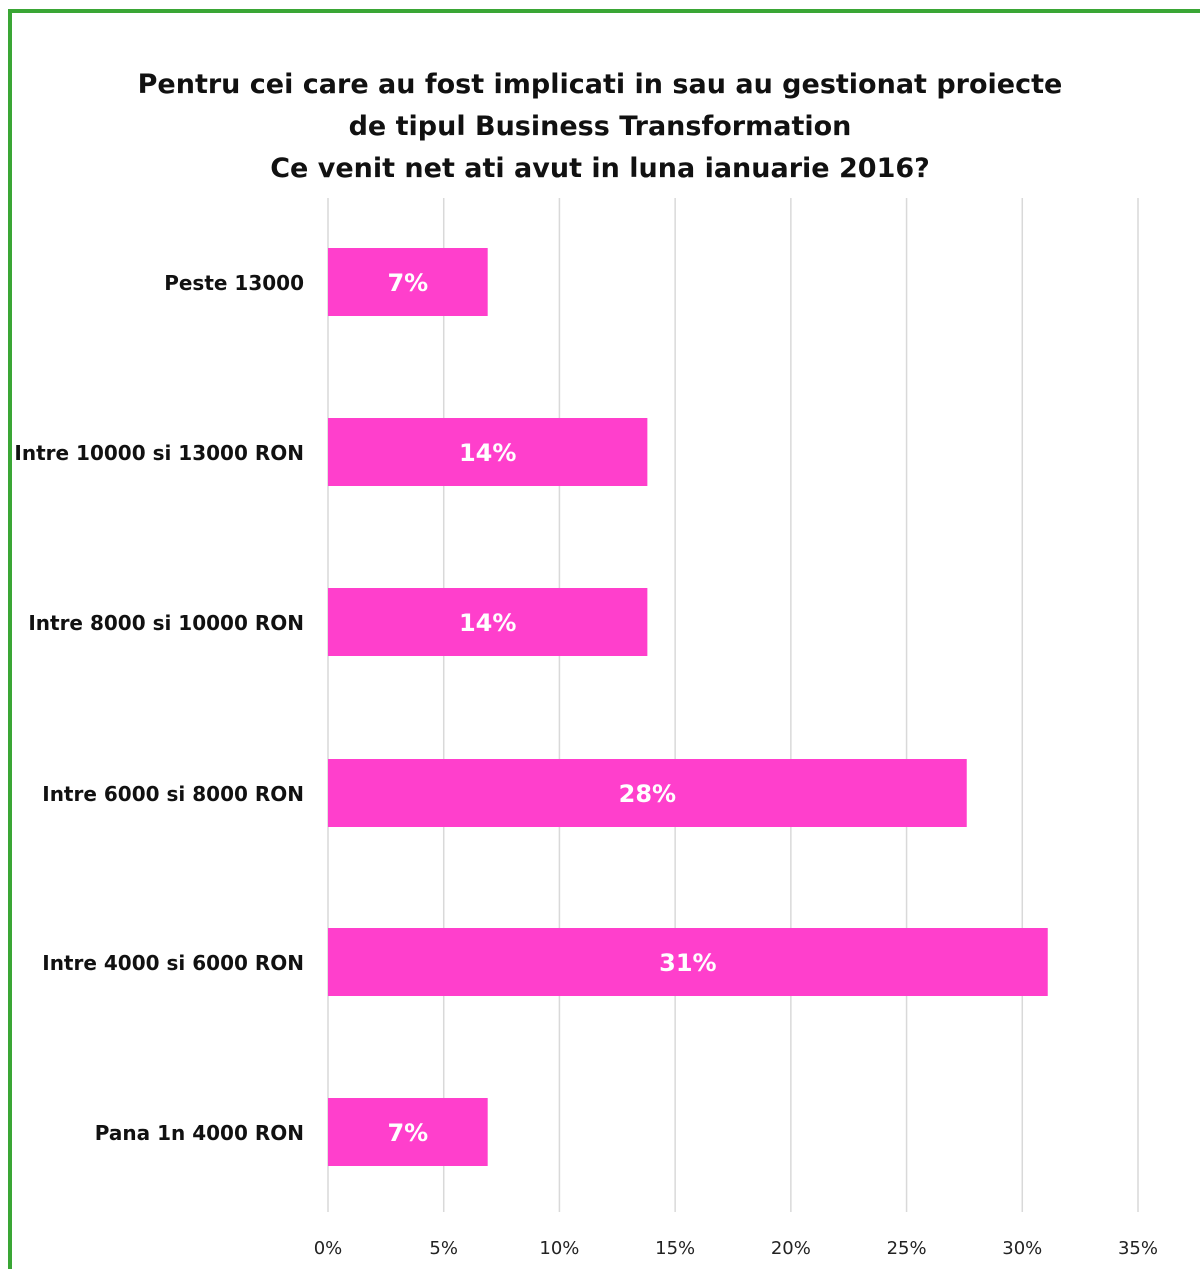 This screenshot has height=1269, width=1200. What do you see at coordinates (166, 623) in the screenshot?
I see `category-label: Intre 8000 si 10000 RON` at bounding box center [166, 623].